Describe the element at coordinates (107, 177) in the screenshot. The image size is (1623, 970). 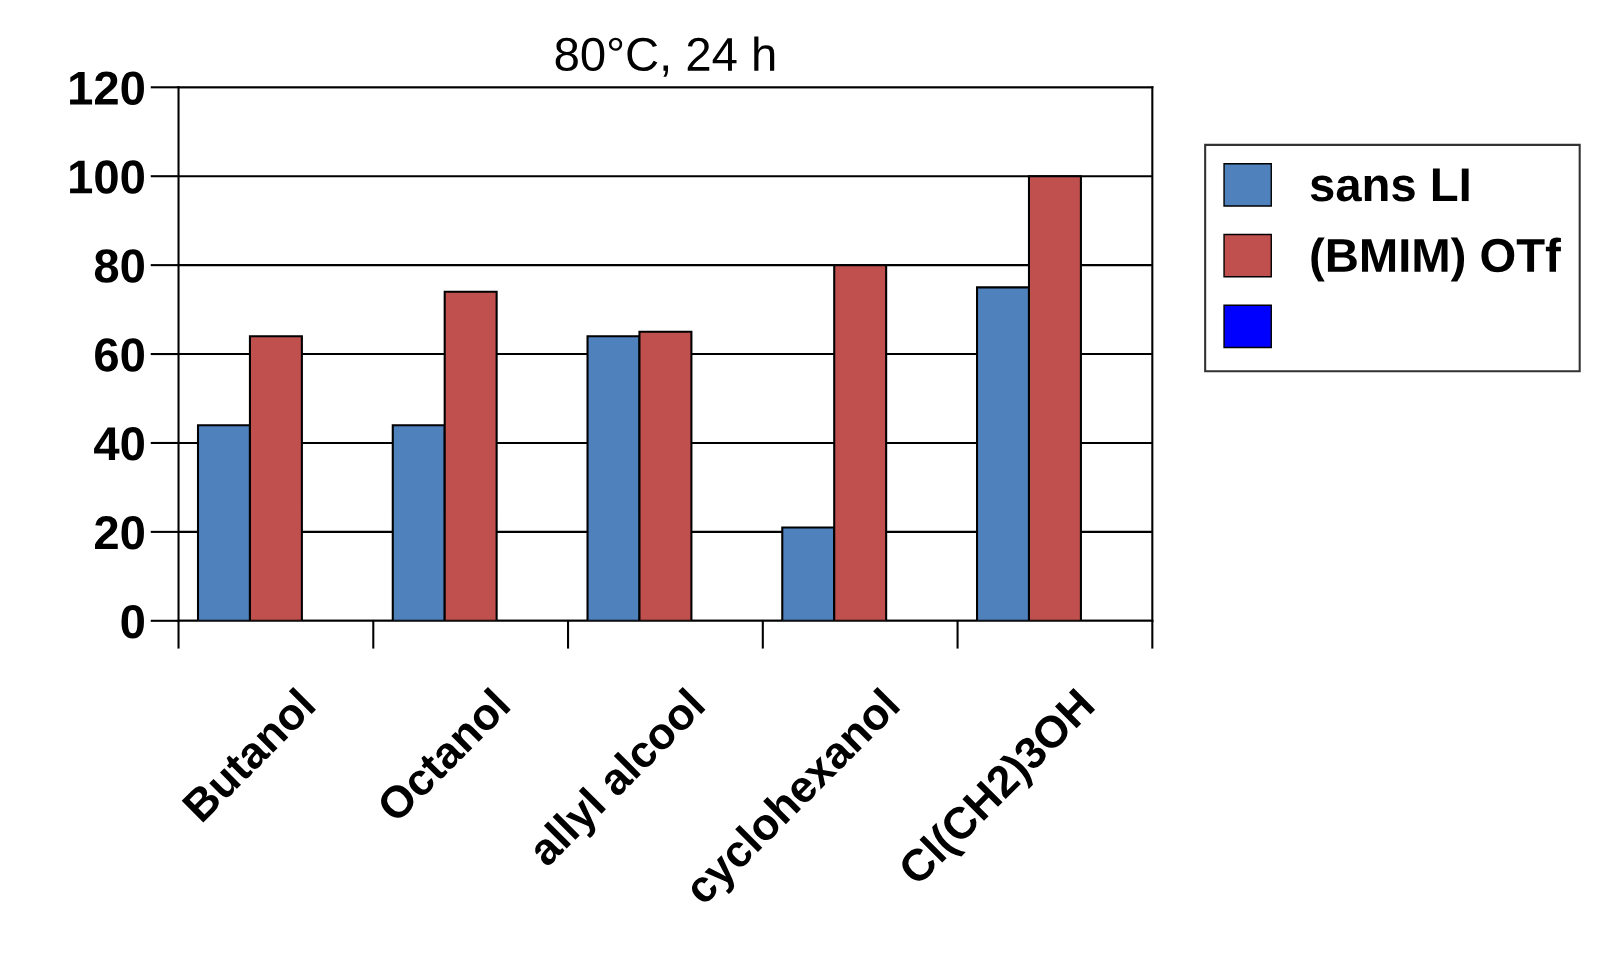
I see `y-tick-label: 100` at that location.